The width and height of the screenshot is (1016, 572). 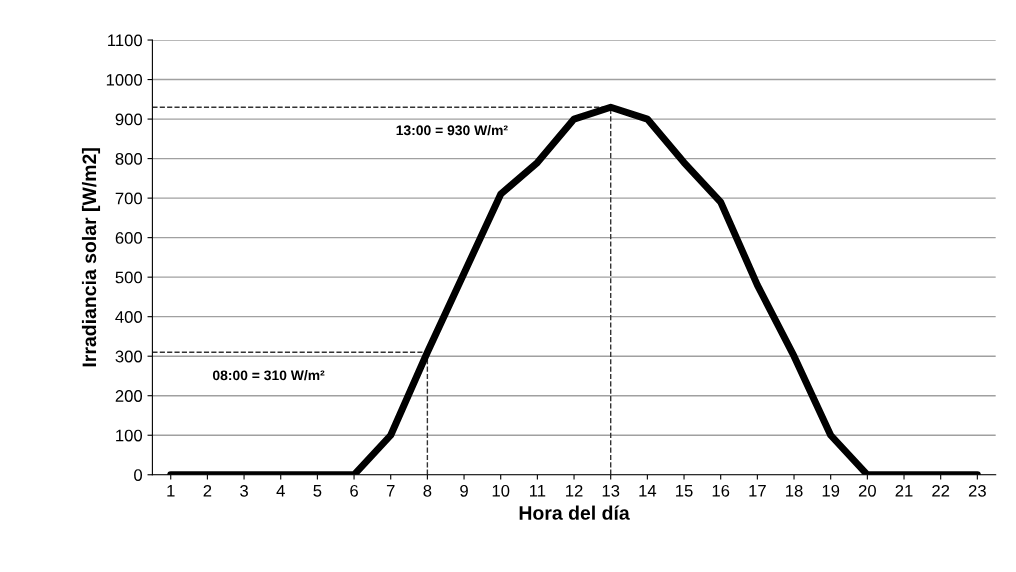 I want to click on x-axis-title: Hora del día, so click(x=574, y=512).